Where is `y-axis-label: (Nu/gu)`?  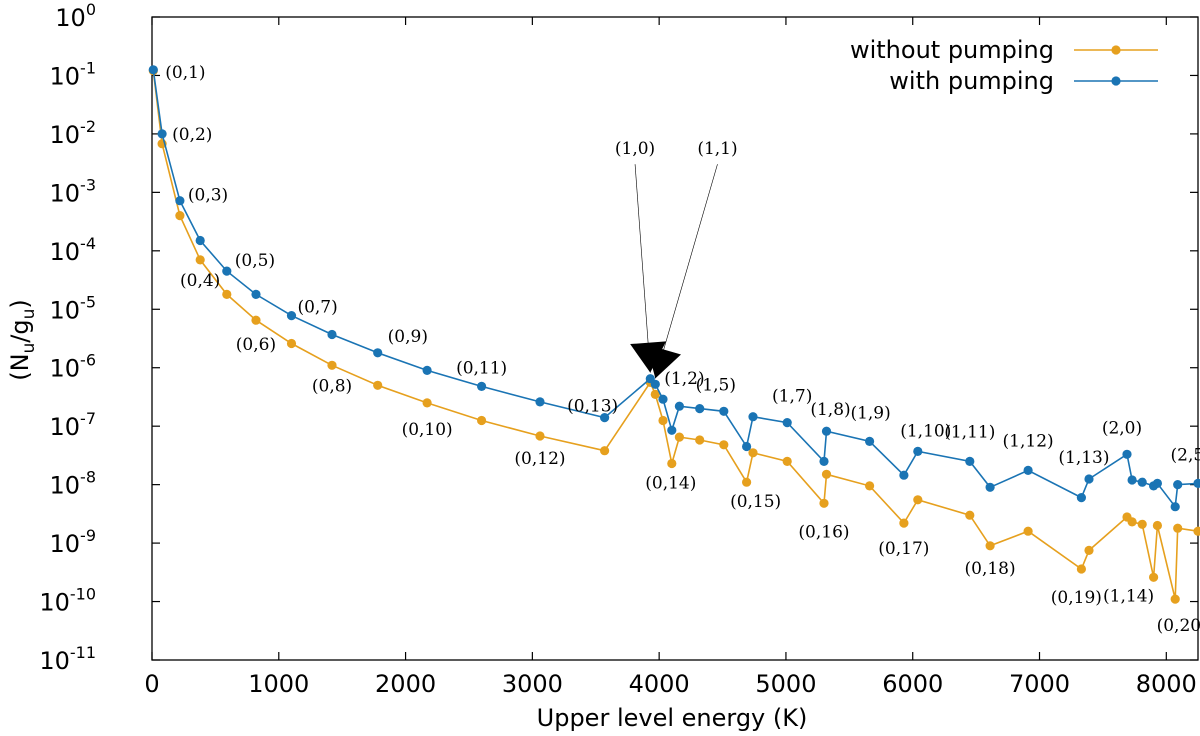 y-axis-label: (Nu/gu) is located at coordinates (22, 340).